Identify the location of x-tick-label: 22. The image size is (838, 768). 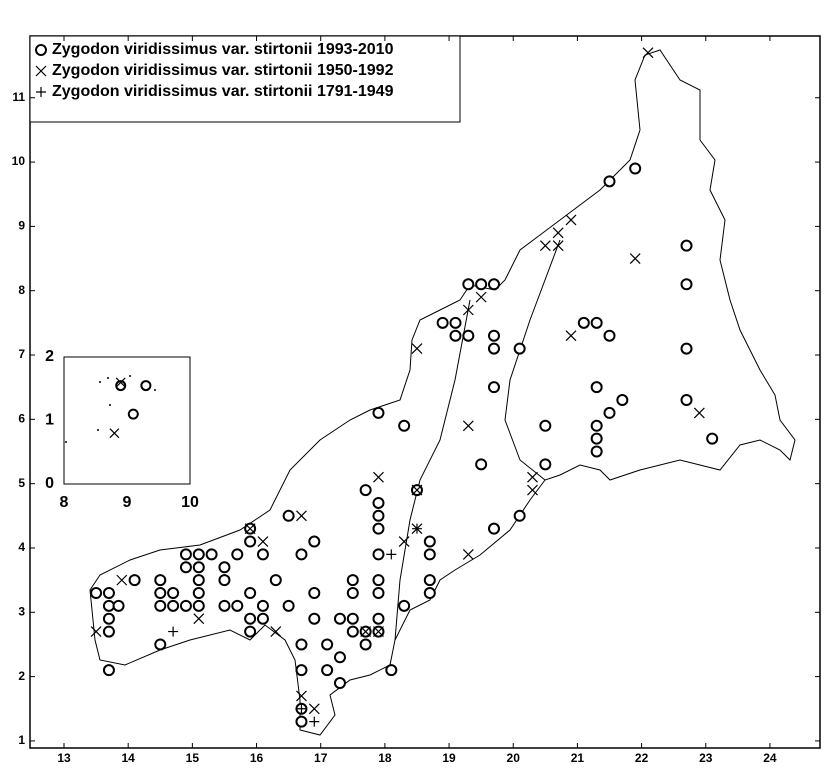
(642, 758).